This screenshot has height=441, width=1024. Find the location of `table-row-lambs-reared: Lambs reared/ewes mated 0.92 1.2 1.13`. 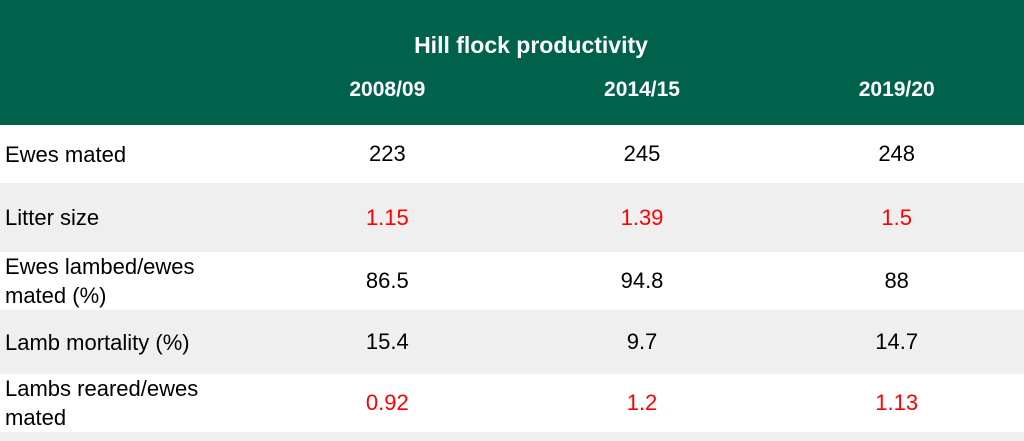

table-row-lambs-reared: Lambs reared/ewes mated 0.92 1.2 1.13 is located at coordinates (512, 403).